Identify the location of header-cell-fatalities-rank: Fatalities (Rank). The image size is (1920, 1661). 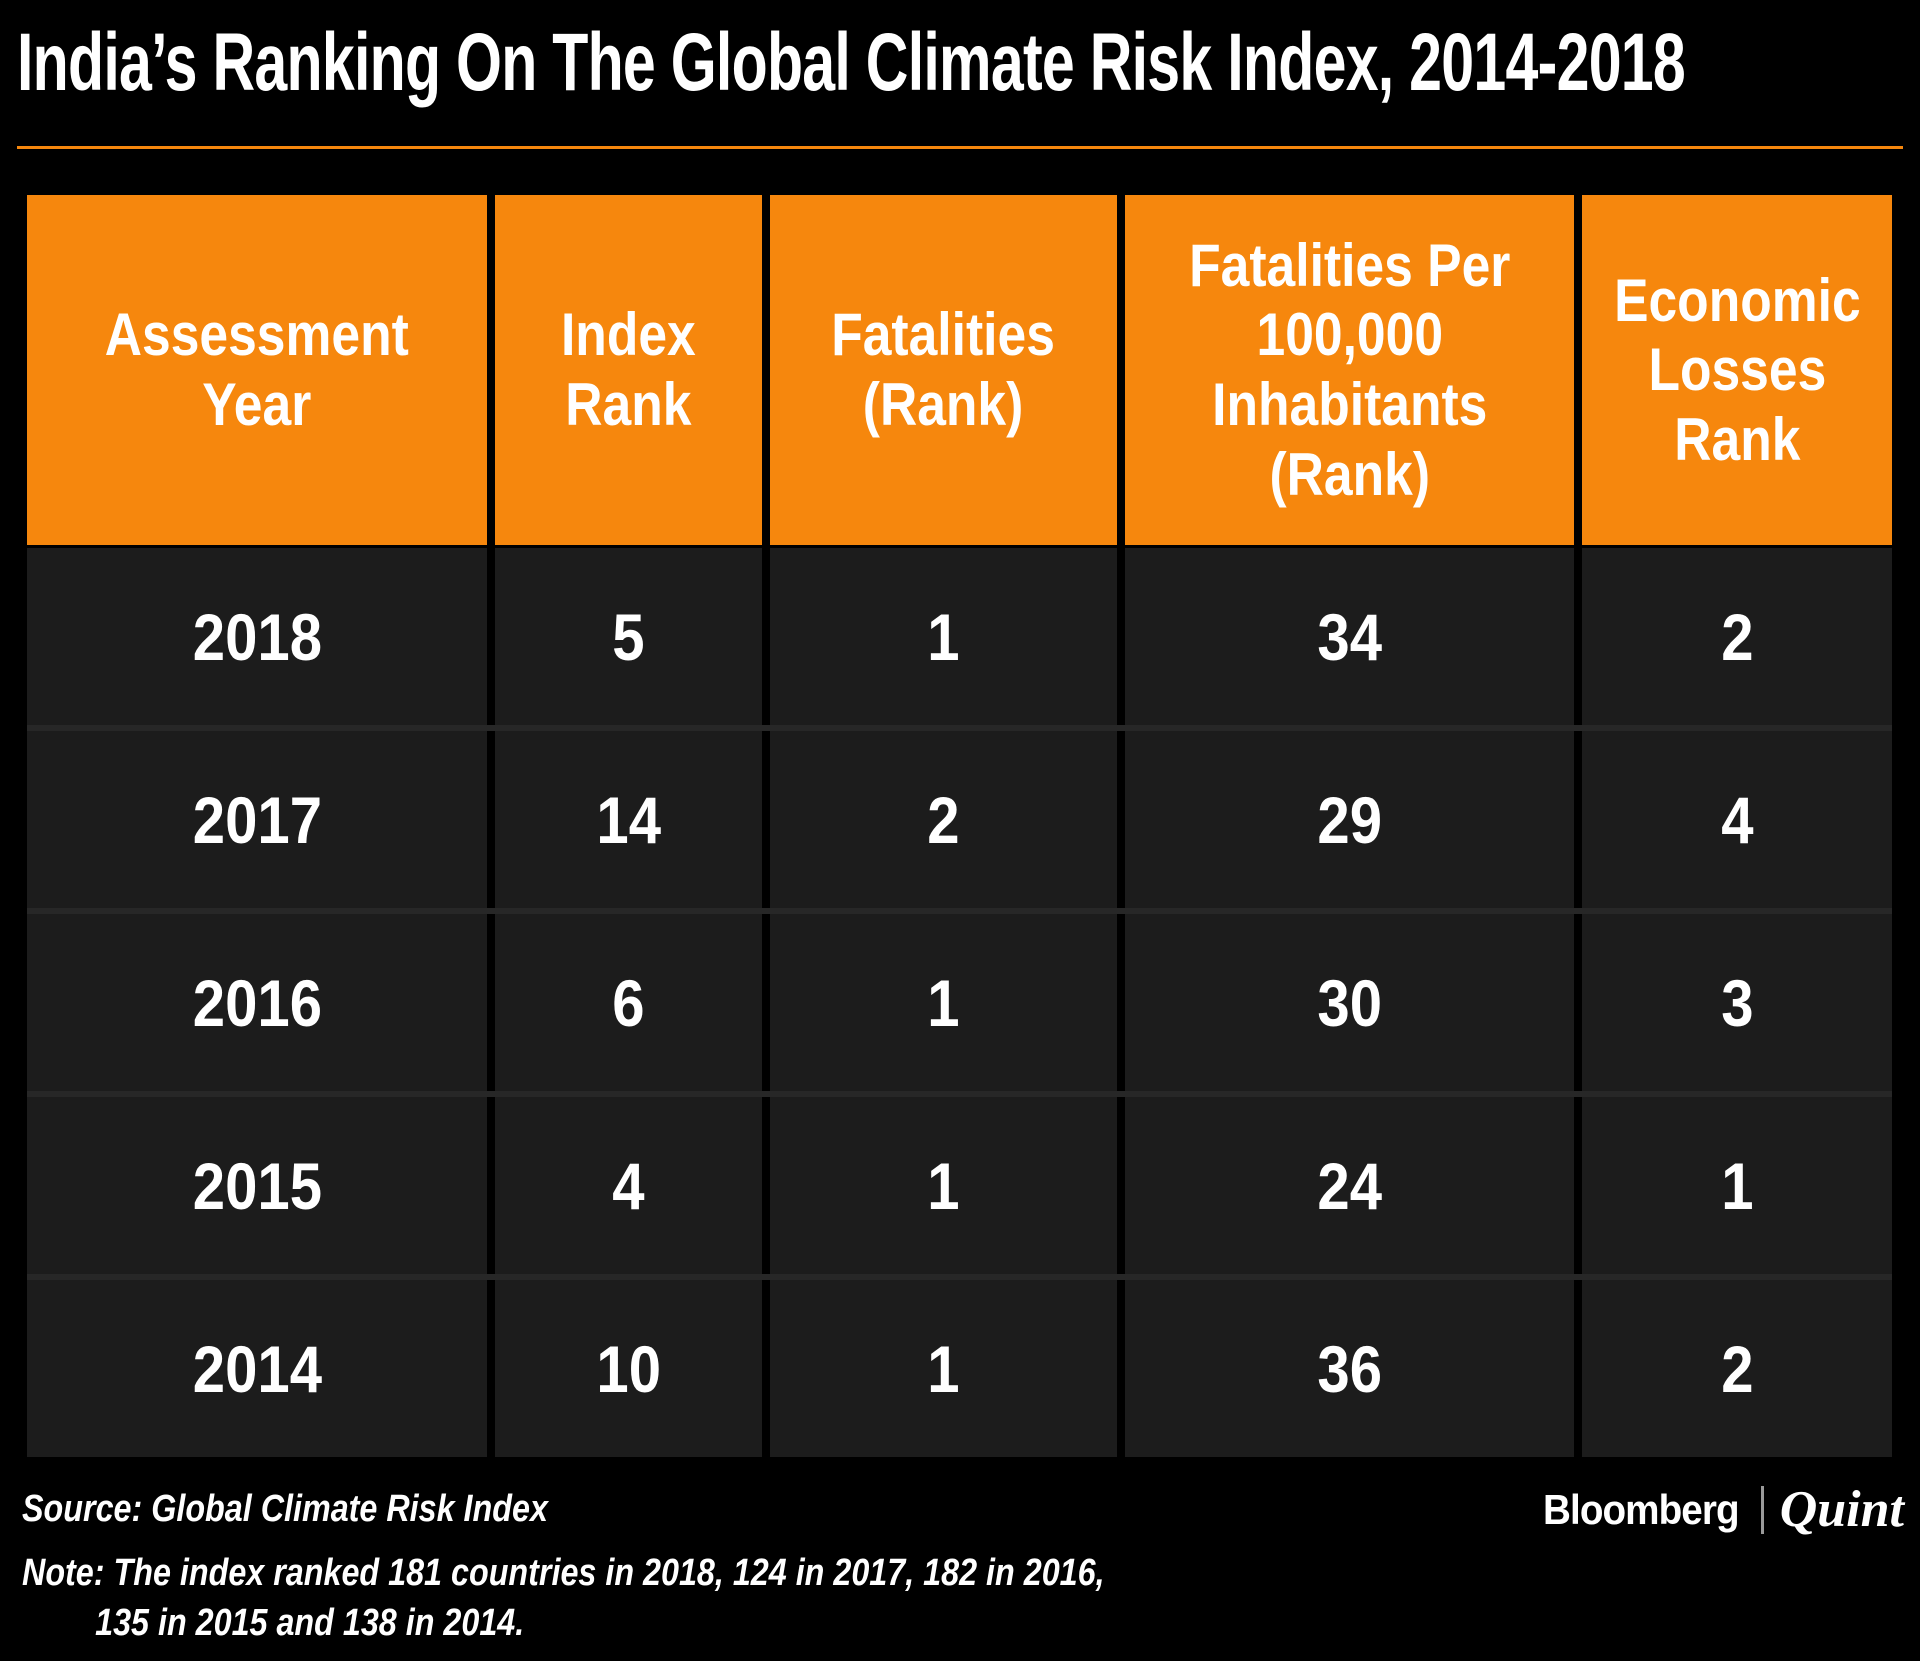
(943, 370).